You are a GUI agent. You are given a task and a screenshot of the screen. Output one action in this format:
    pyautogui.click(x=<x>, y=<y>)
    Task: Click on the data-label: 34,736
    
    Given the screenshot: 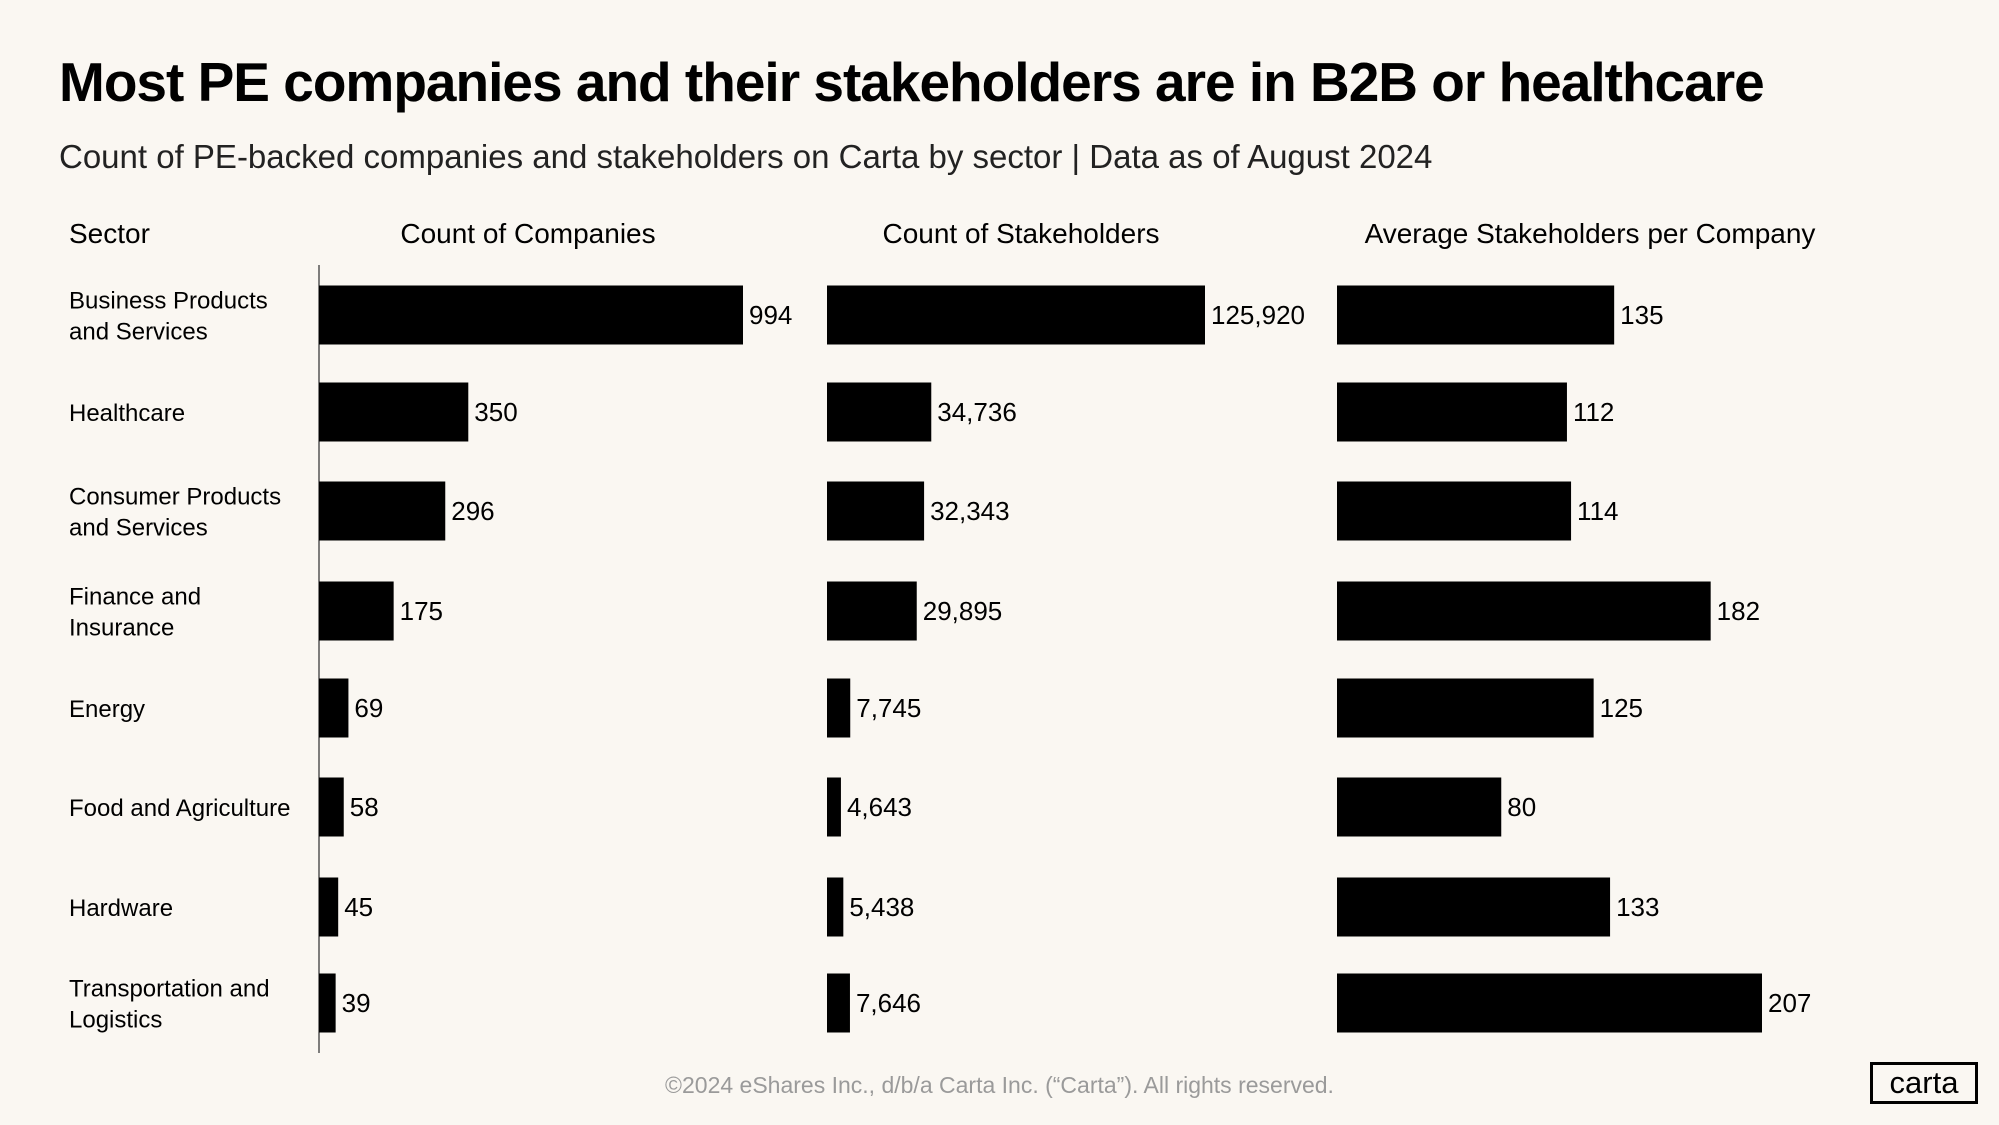 What is the action you would take?
    pyautogui.click(x=977, y=412)
    